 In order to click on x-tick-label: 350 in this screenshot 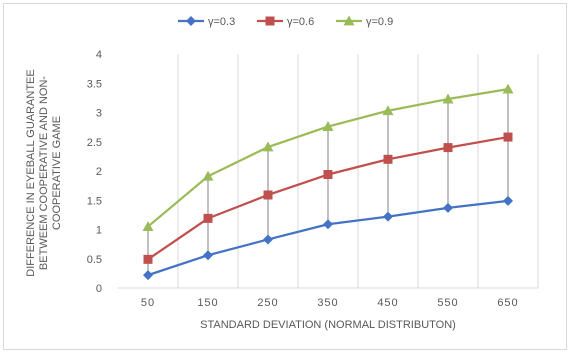, I will do `click(327, 303)`.